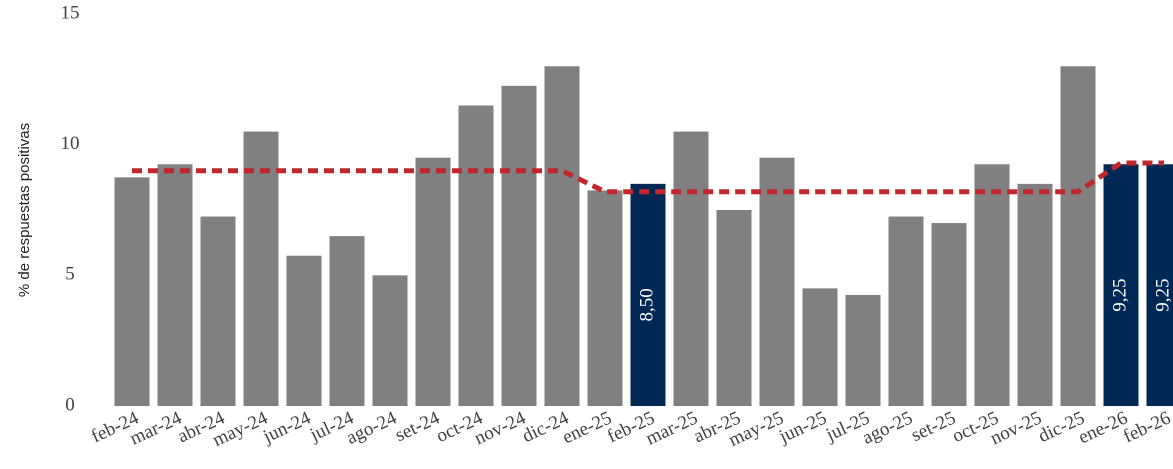 Image resolution: width=1173 pixels, height=469 pixels. Describe the element at coordinates (70, 12) in the screenshot. I see `y-tick-label: 15` at that location.